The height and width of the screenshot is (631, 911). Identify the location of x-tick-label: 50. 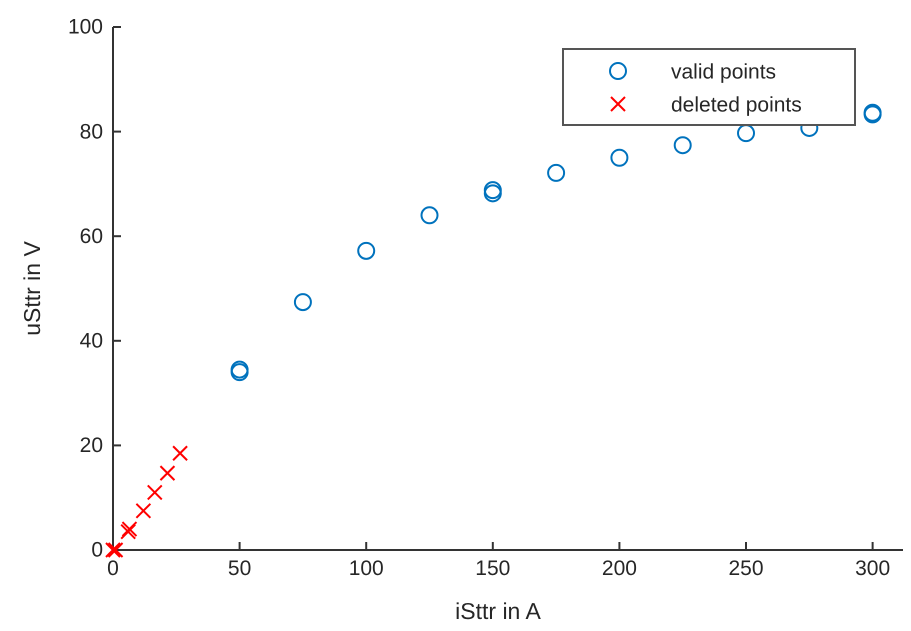
(240, 568).